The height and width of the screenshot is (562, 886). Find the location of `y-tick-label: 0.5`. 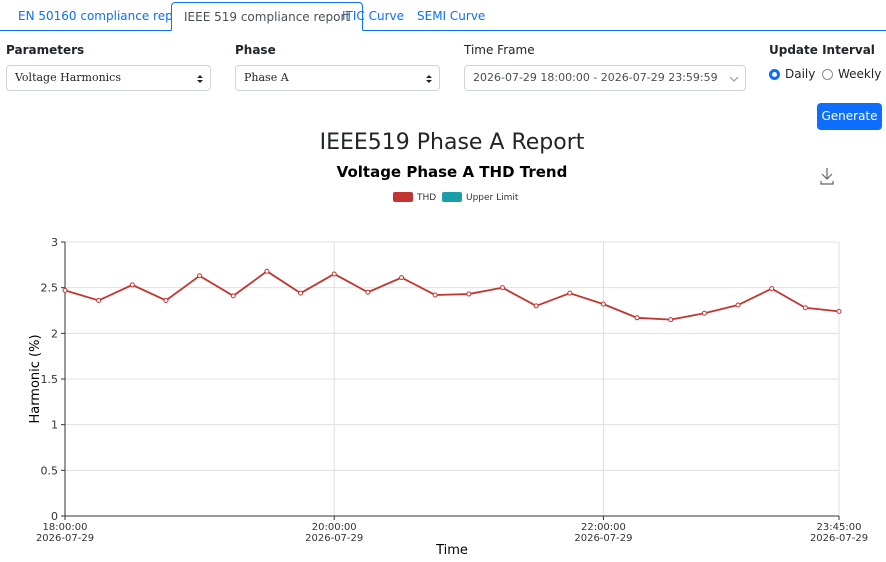

y-tick-label: 0.5 is located at coordinates (50, 470).